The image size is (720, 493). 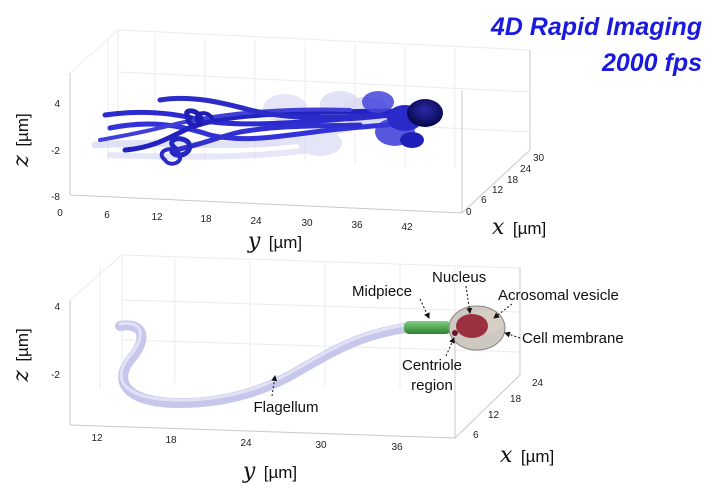 I want to click on top-y-tick: 30, so click(x=307, y=223).